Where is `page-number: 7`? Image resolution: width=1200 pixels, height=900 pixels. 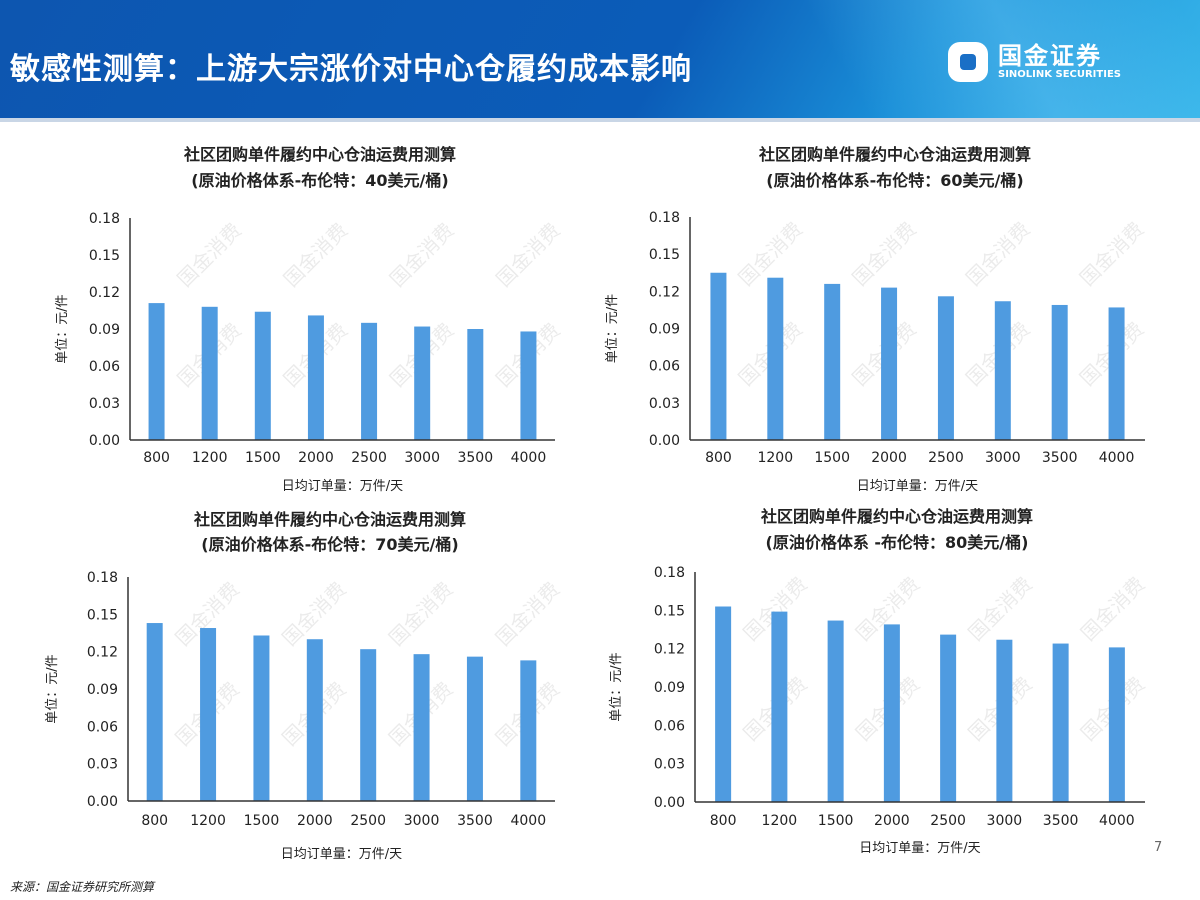 page-number: 7 is located at coordinates (1158, 847).